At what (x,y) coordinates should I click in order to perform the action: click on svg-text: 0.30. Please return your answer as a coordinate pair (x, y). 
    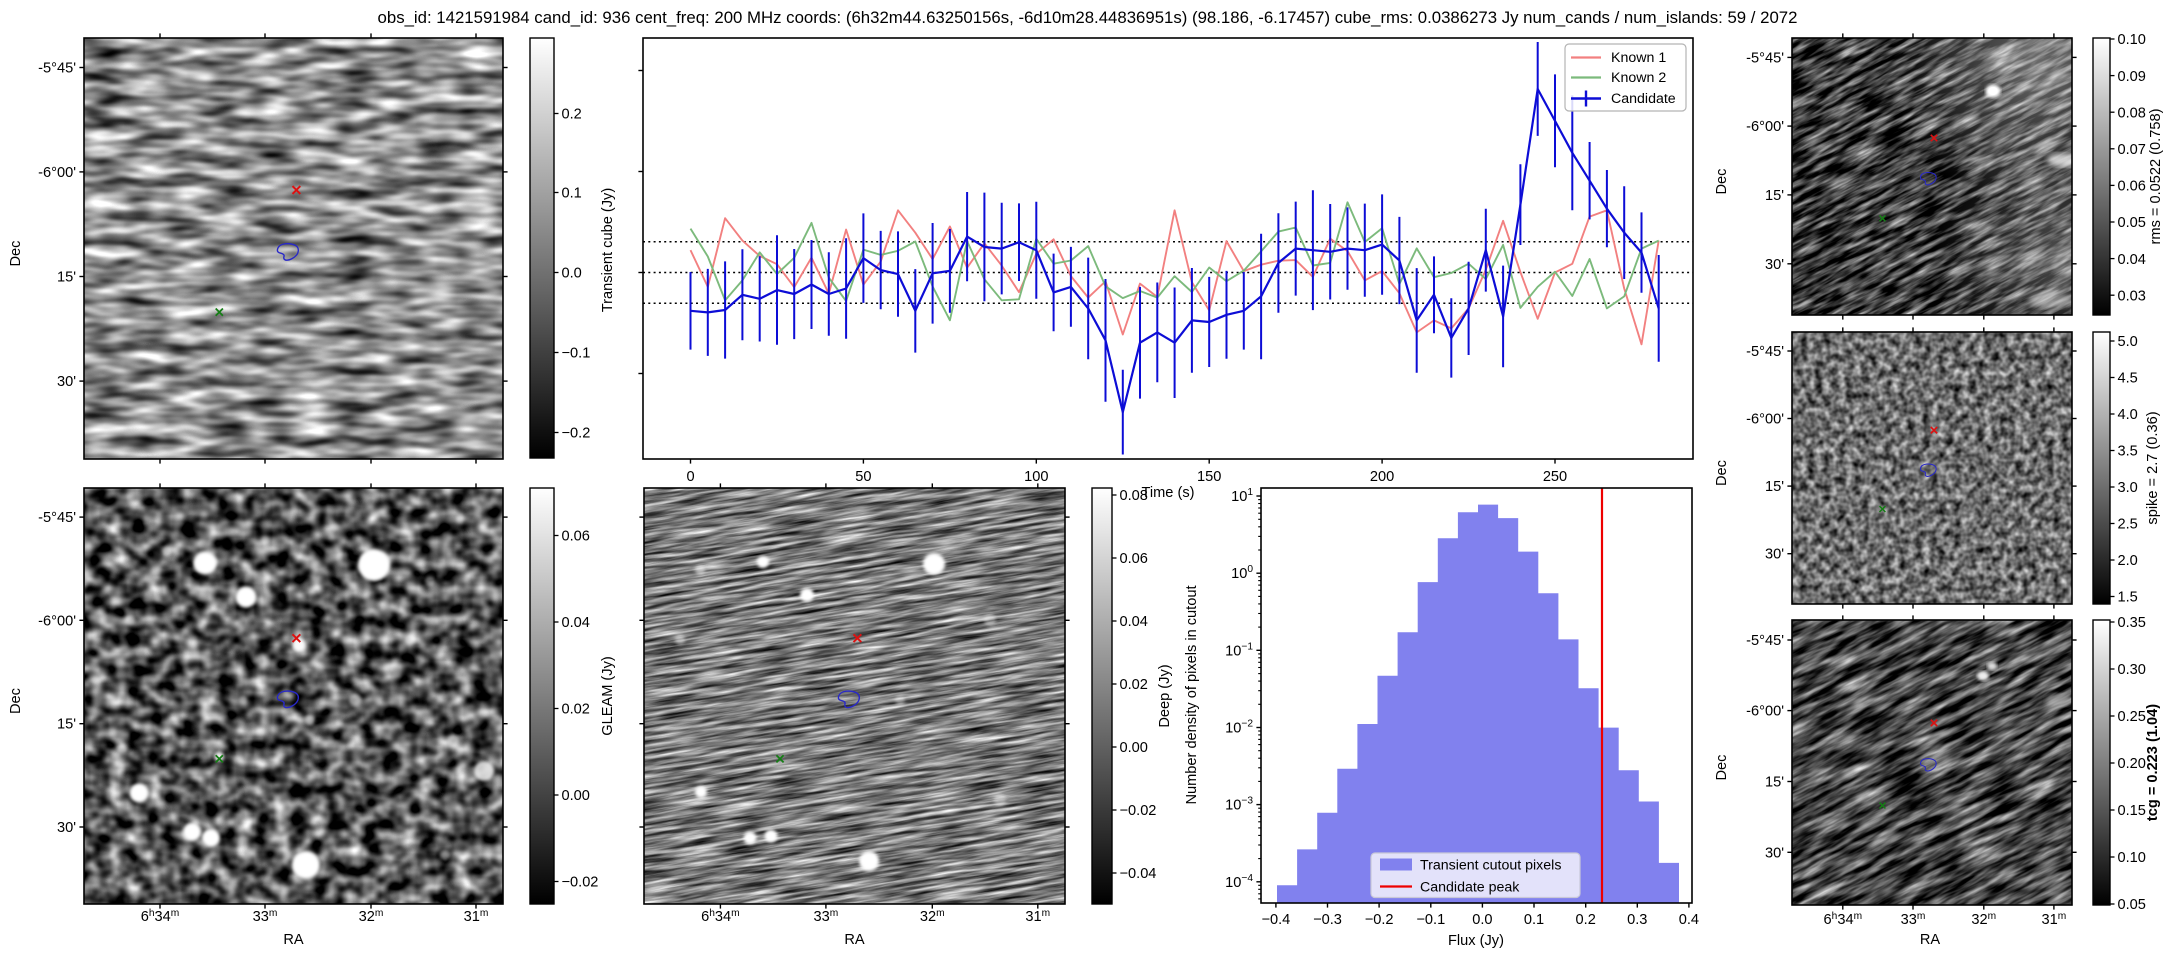
    Looking at the image, I should click on (2132, 670).